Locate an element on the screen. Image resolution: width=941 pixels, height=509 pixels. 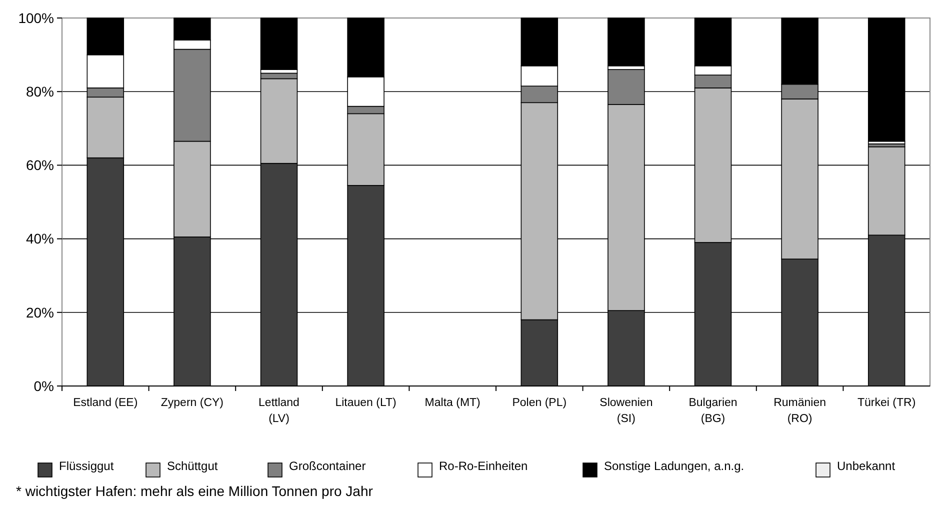
y-tick-label: 100% is located at coordinates (36, 18).